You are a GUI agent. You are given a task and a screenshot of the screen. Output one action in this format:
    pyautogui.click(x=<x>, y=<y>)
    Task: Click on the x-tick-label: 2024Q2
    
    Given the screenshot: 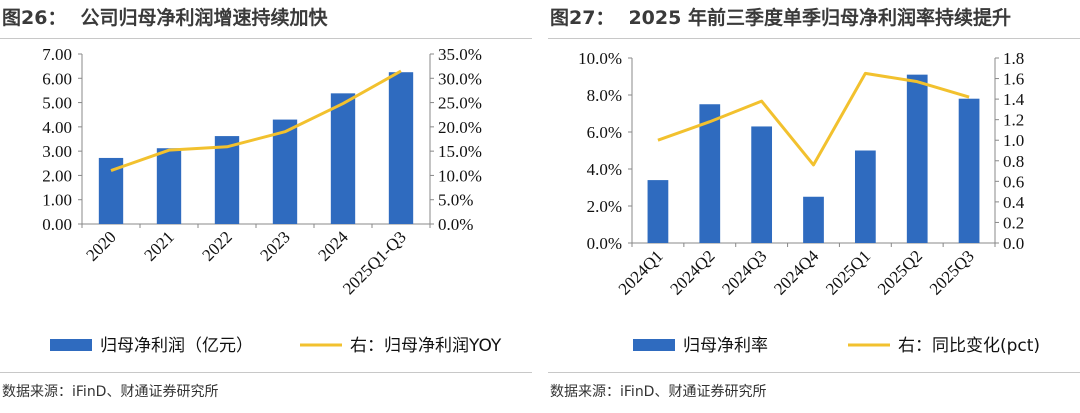 What is the action you would take?
    pyautogui.click(x=692, y=272)
    